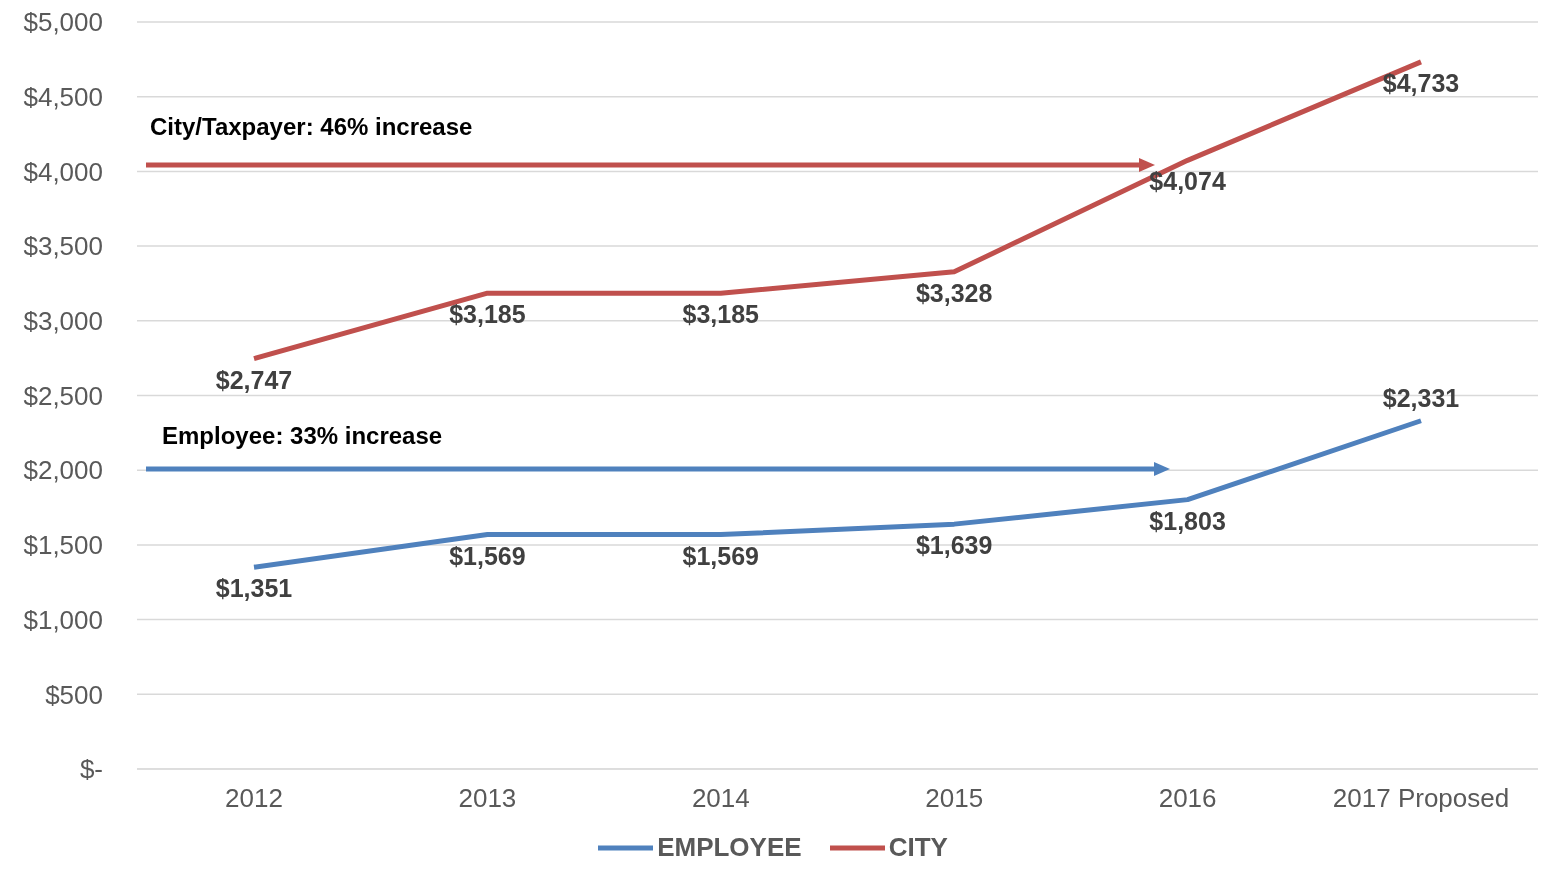 The height and width of the screenshot is (885, 1546). Describe the element at coordinates (63, 246) in the screenshot. I see `y-tick-label: $3,500` at that location.